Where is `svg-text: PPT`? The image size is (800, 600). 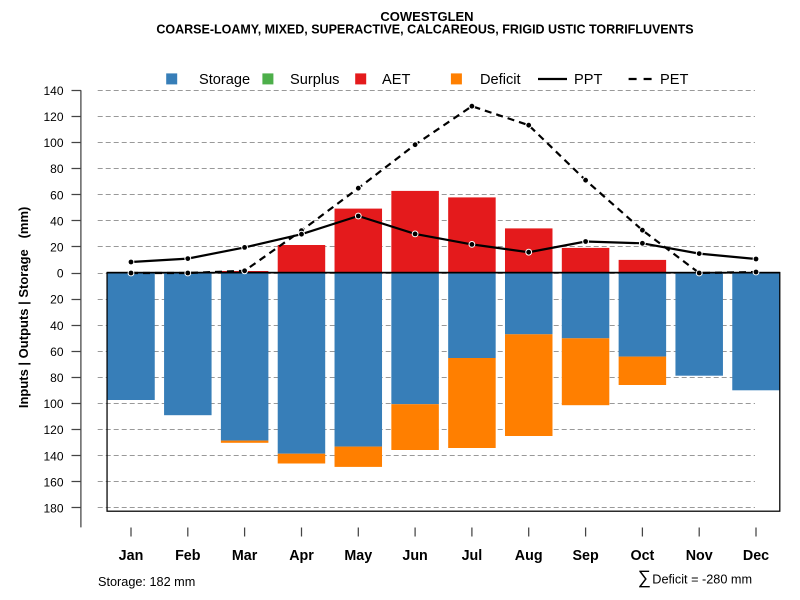 svg-text: PPT is located at coordinates (588, 80).